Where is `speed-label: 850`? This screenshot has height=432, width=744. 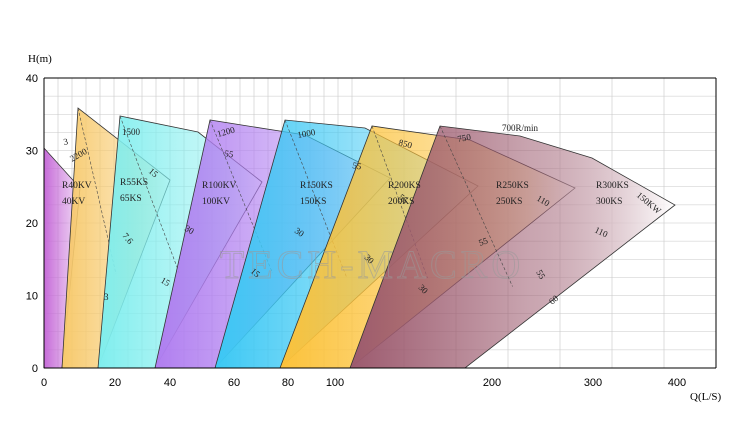
speed-label: 850 is located at coordinates (405, 143).